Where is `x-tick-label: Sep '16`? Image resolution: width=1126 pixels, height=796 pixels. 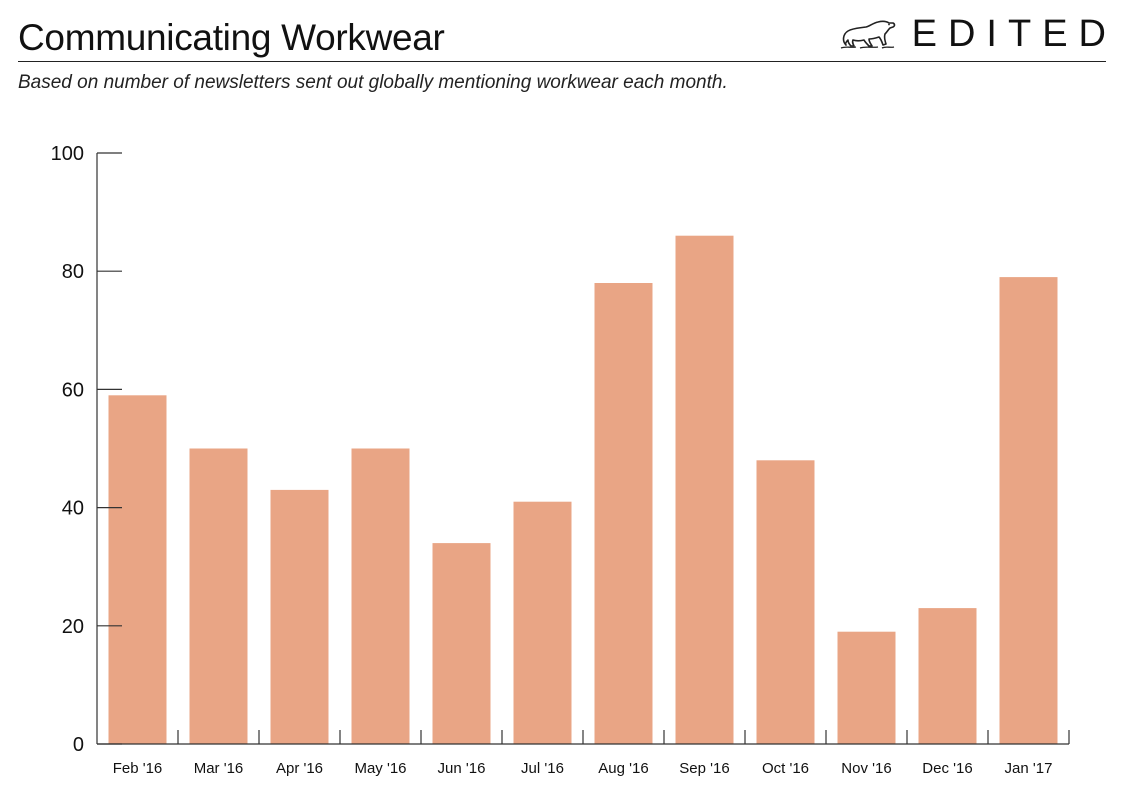
x-tick-label: Sep '16 is located at coordinates (704, 768).